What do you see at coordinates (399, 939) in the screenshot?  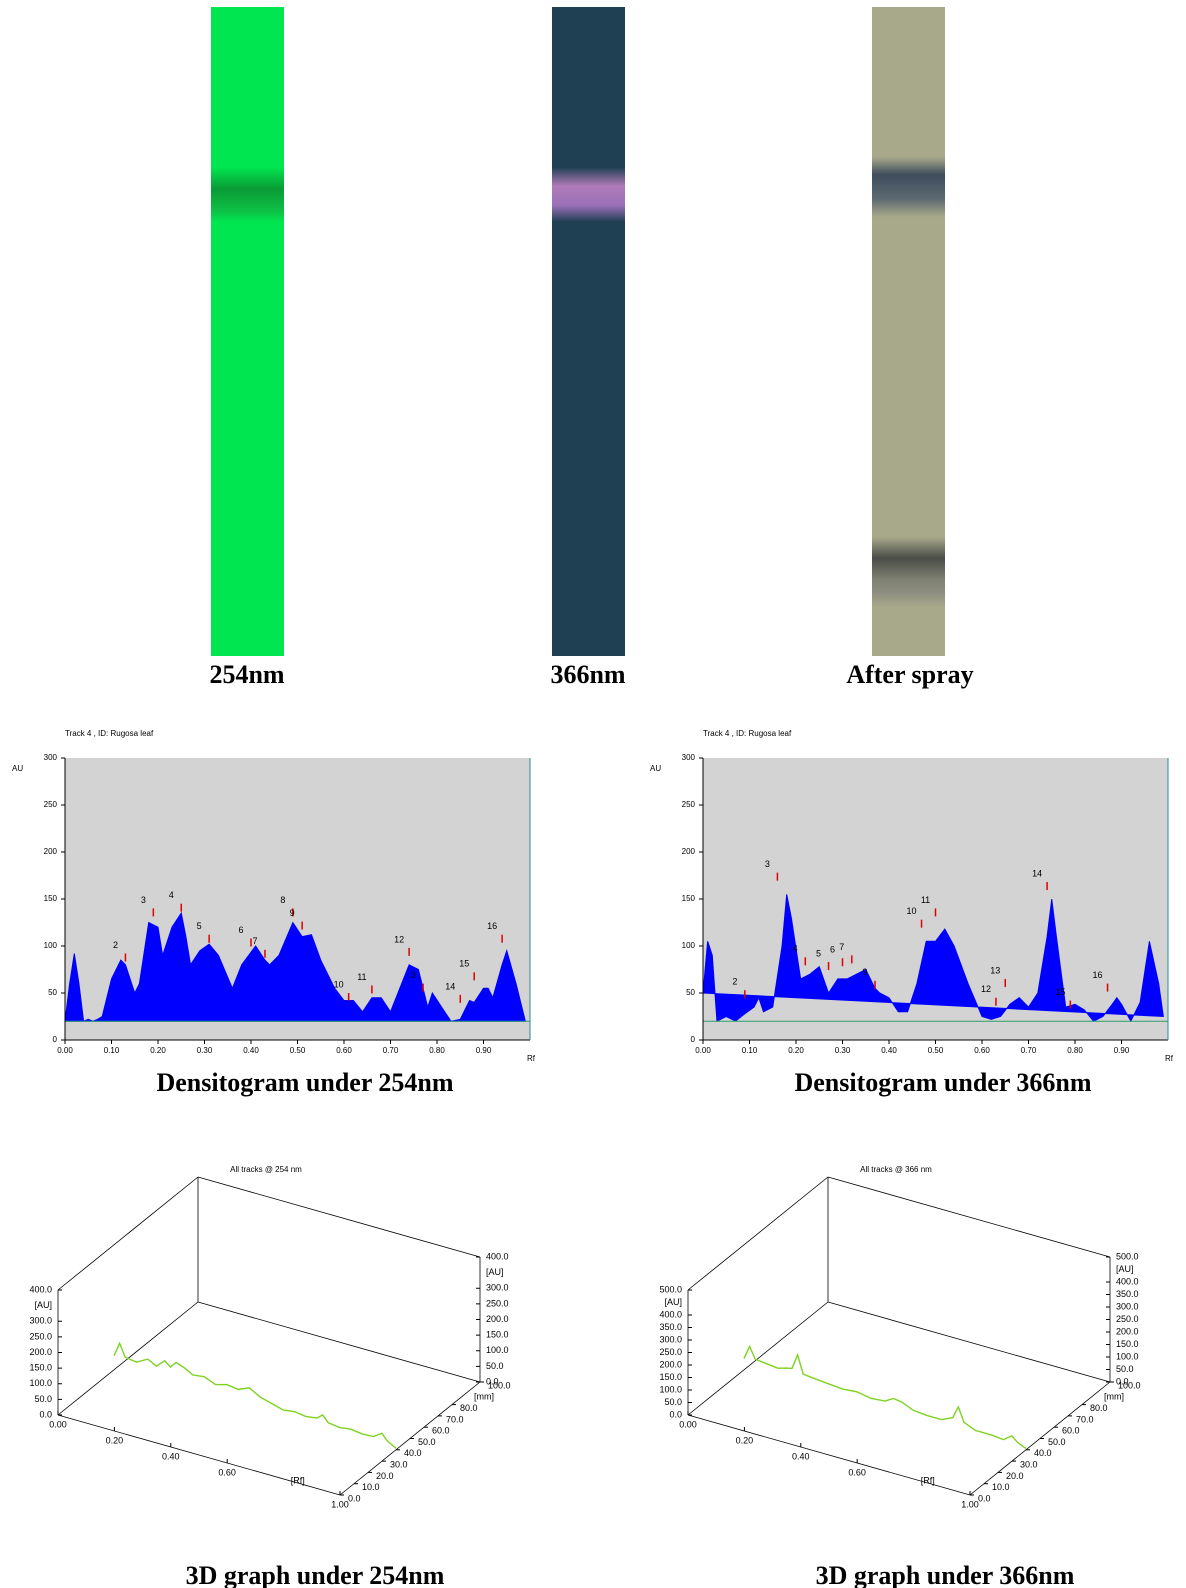 I see `peak-label: 12` at bounding box center [399, 939].